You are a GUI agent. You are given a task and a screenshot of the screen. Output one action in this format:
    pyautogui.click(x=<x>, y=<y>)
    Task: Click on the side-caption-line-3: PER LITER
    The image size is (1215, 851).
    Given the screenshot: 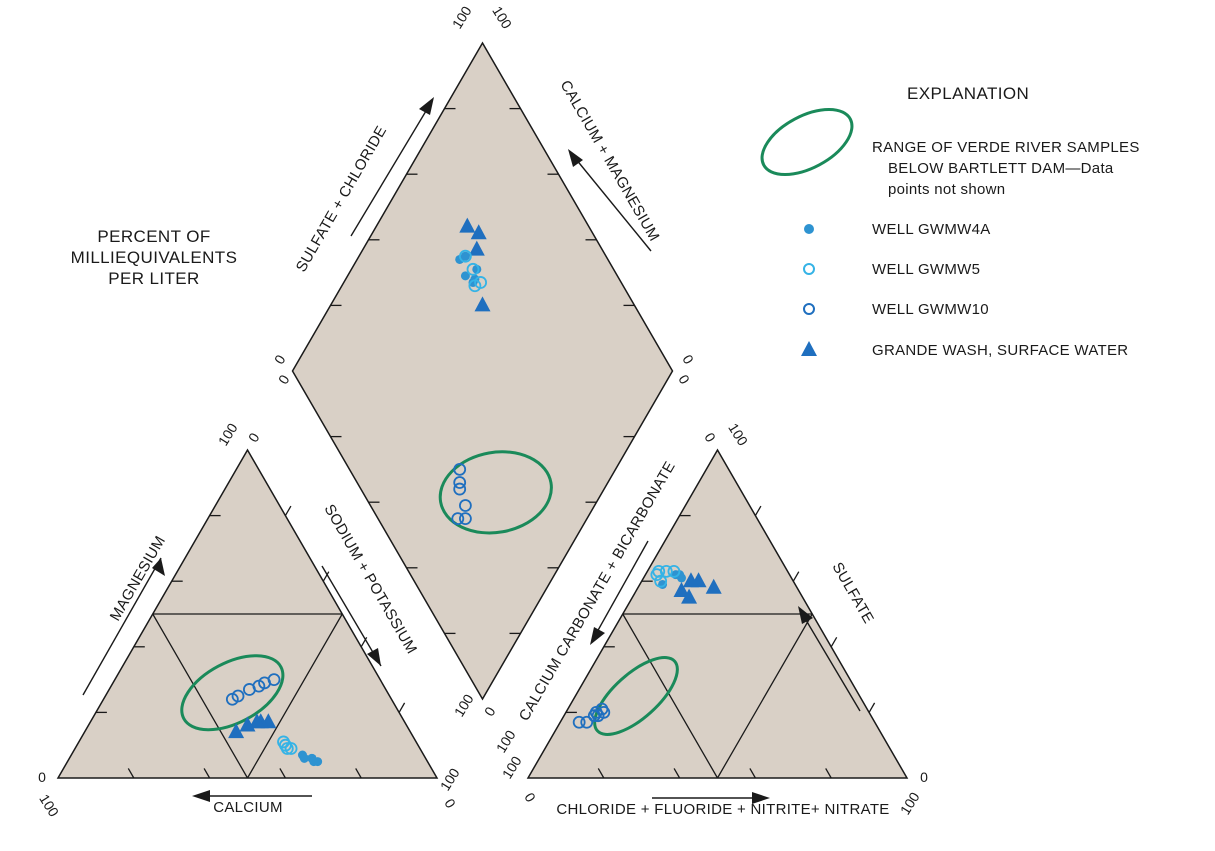 What is the action you would take?
    pyautogui.click(x=153, y=278)
    